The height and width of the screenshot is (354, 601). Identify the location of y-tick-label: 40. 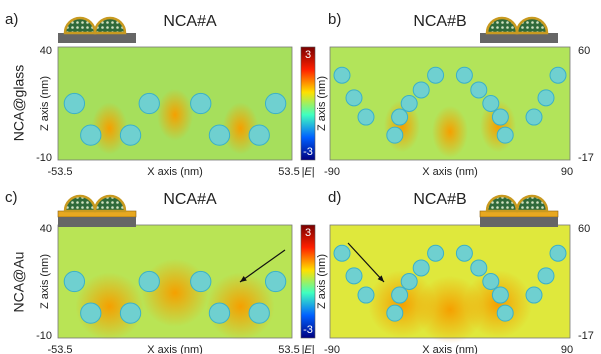
(46, 229).